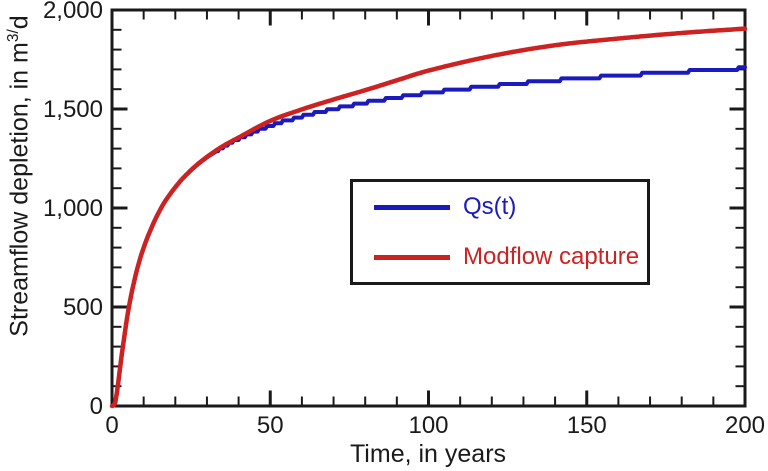 Image resolution: width=768 pixels, height=471 pixels. Describe the element at coordinates (14, 36) in the screenshot. I see `y-axis-title-superscript: 3/` at that location.